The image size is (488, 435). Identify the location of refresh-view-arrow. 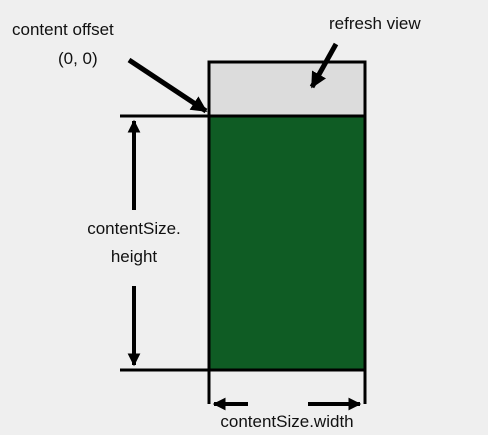
(324, 65).